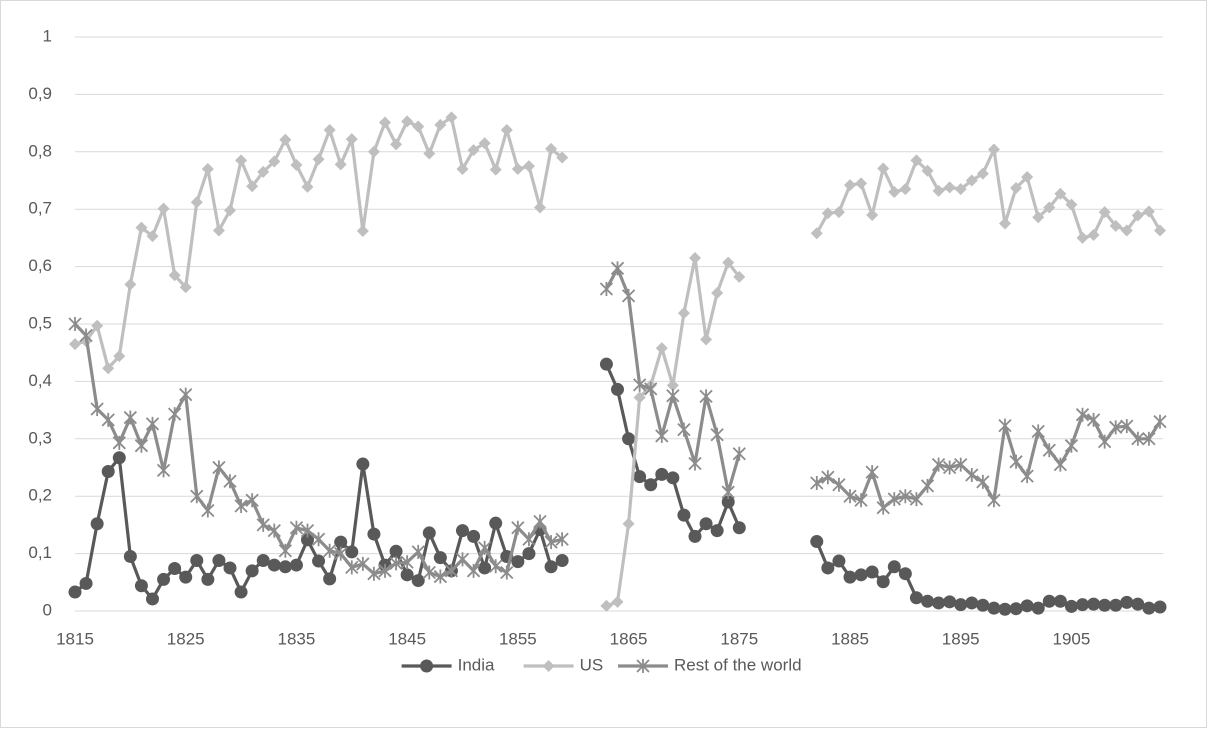  Describe the element at coordinates (47, 609) in the screenshot. I see `y-tick-label: 0` at that location.